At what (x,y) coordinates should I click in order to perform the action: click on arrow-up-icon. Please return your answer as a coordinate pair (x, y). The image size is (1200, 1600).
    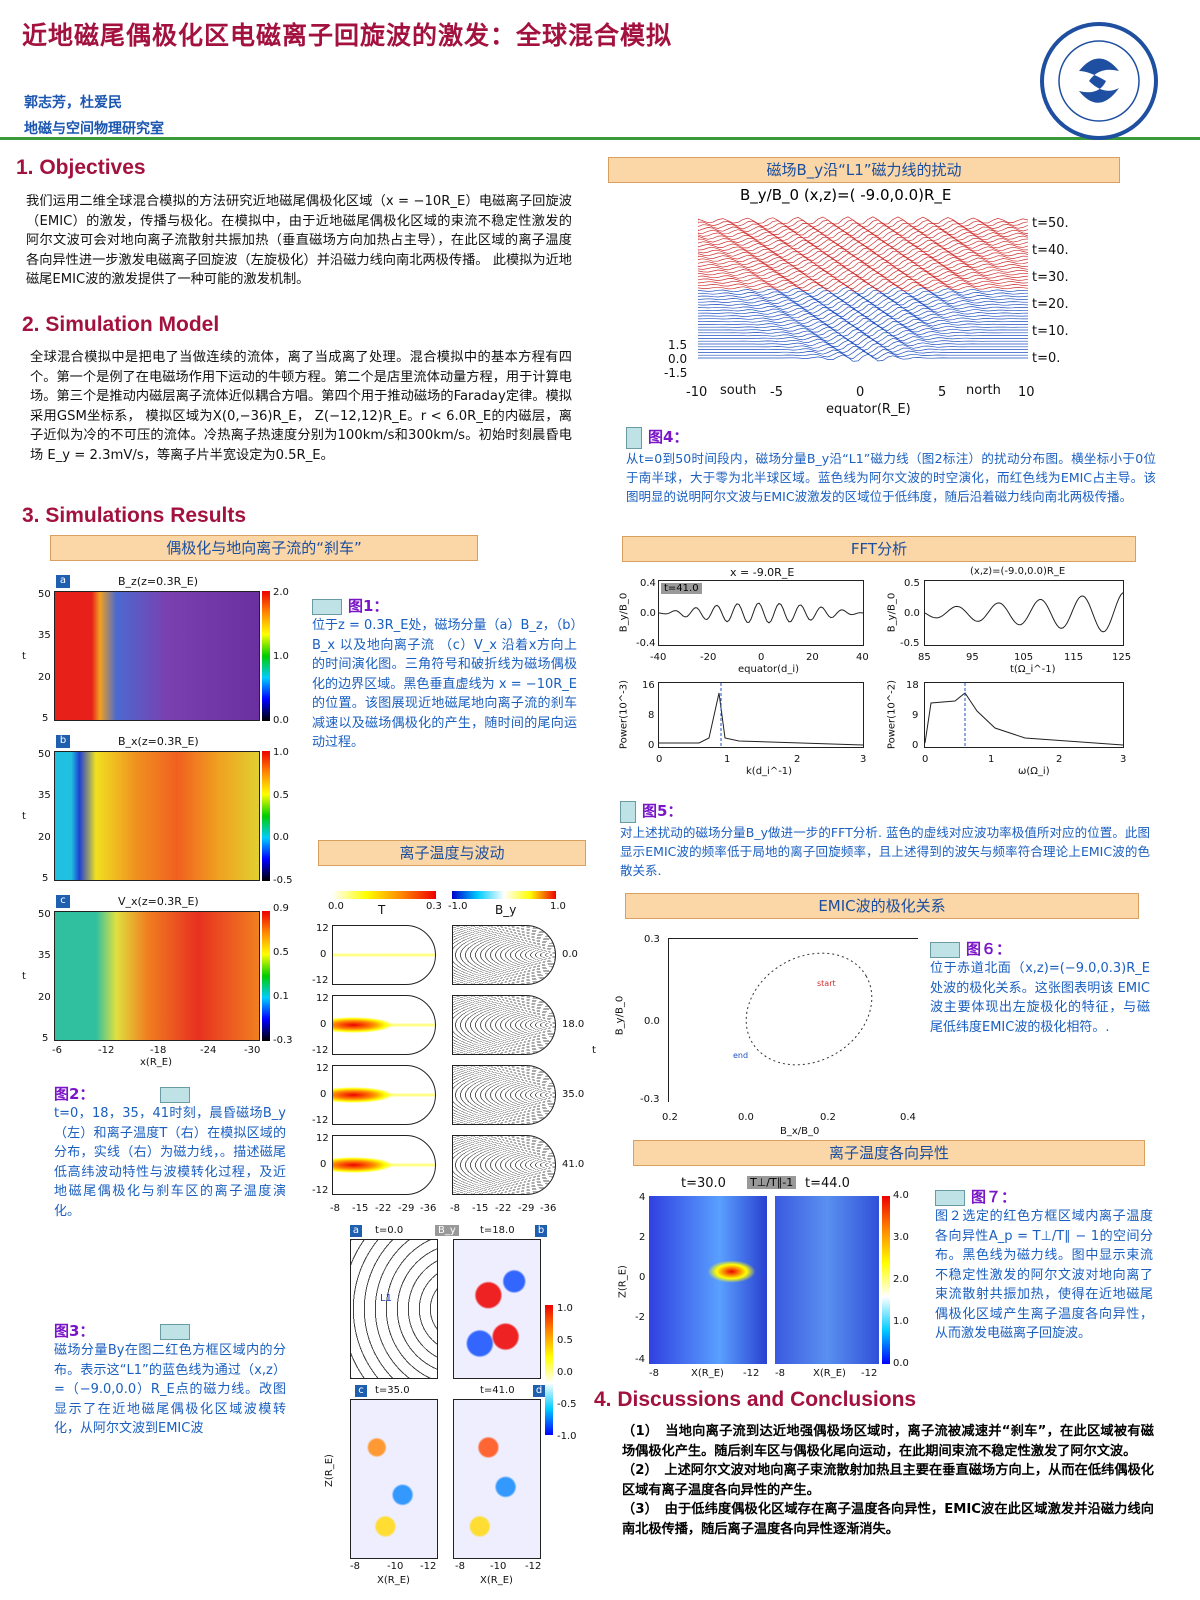
    Looking at the image, I should click on (634, 437).